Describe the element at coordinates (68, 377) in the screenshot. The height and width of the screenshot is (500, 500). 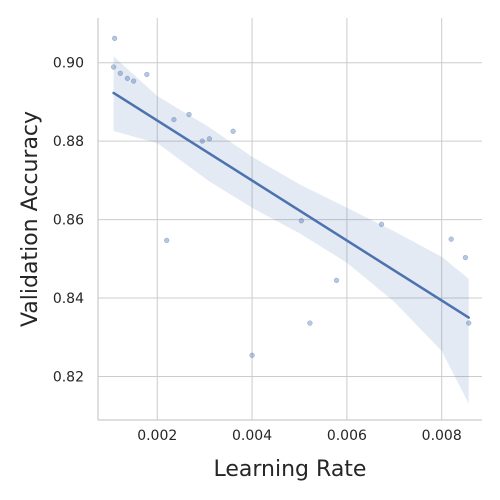
I see `y-tick-label: 0.82` at that location.